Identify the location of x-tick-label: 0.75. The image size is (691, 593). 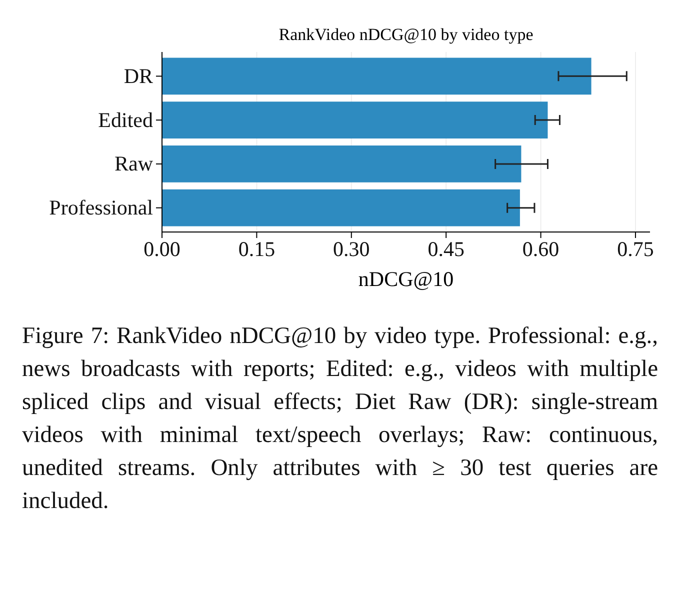
(635, 248).